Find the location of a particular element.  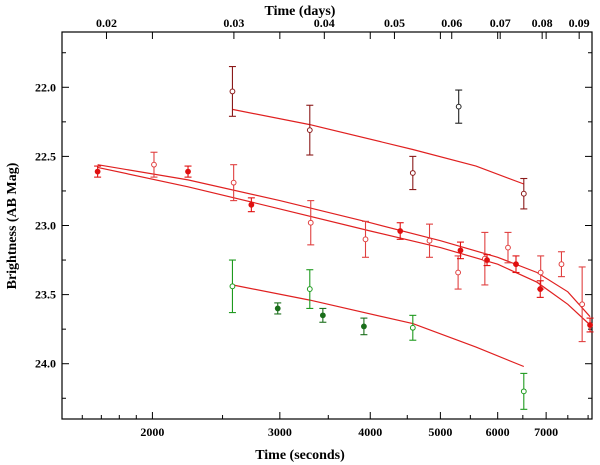

x2-tick-label: 0.03 is located at coordinates (233, 23).